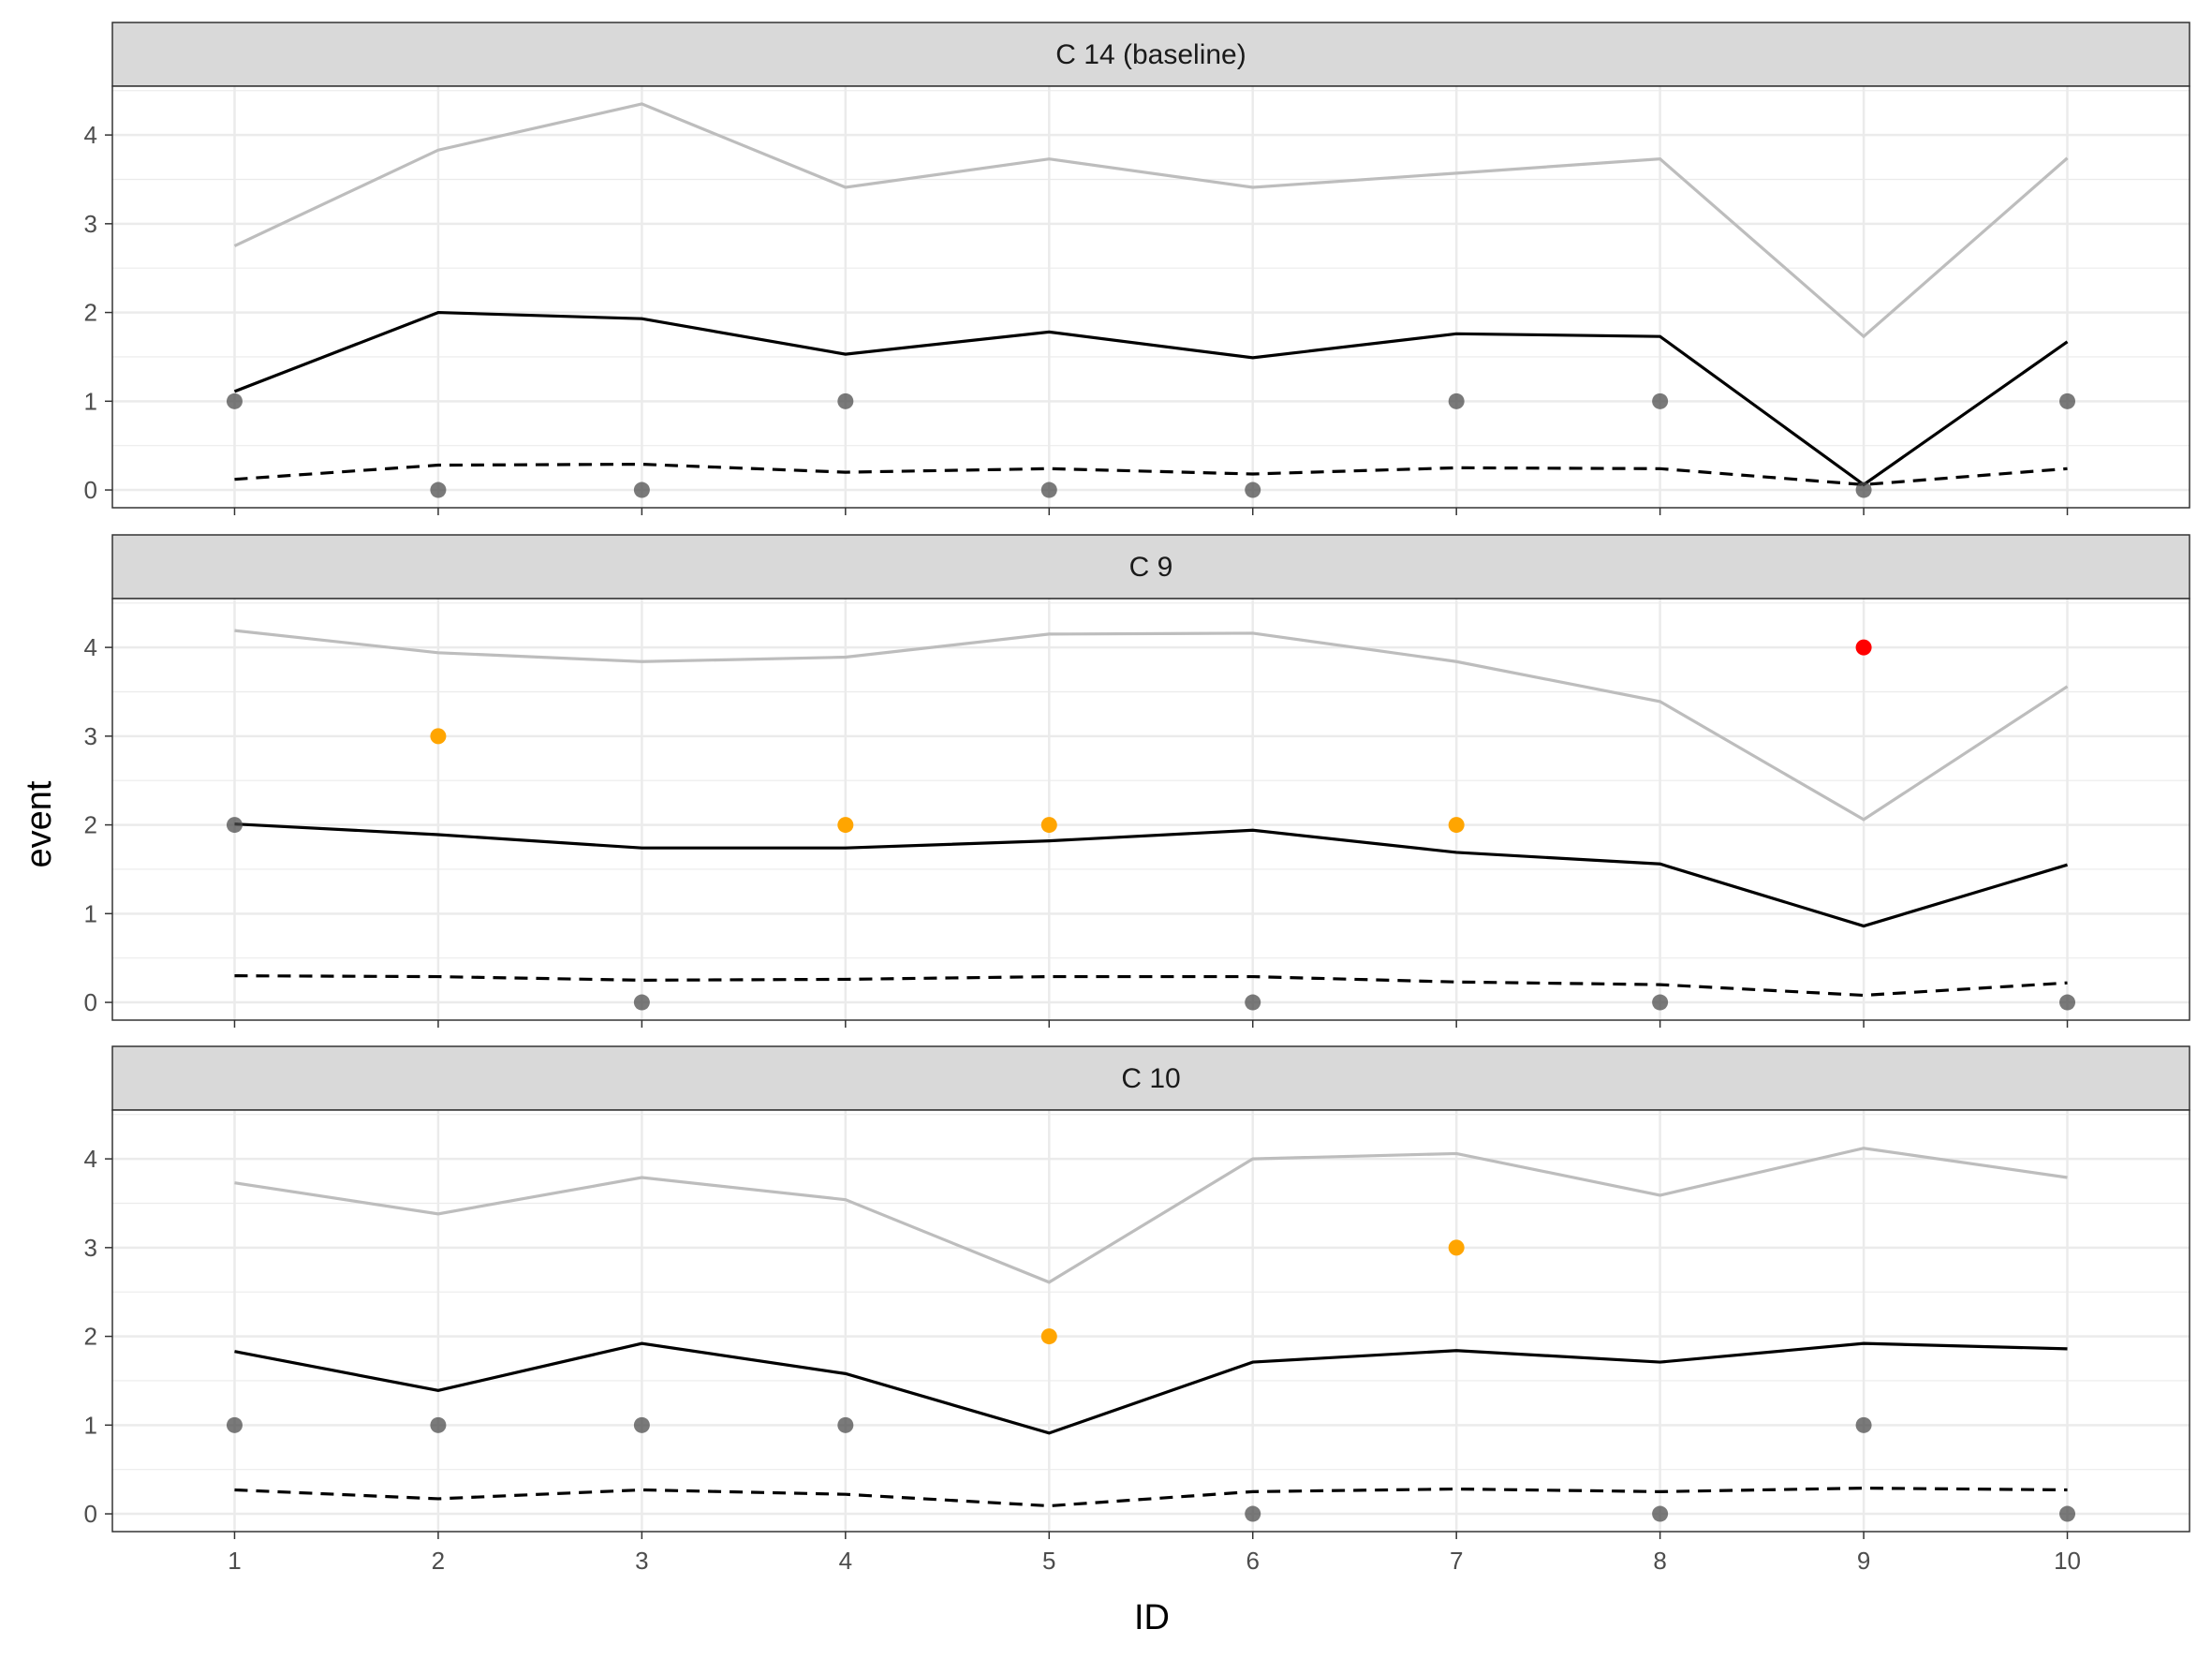  Describe the element at coordinates (2067, 1561) in the screenshot. I see `x-tick-label: 10` at that location.